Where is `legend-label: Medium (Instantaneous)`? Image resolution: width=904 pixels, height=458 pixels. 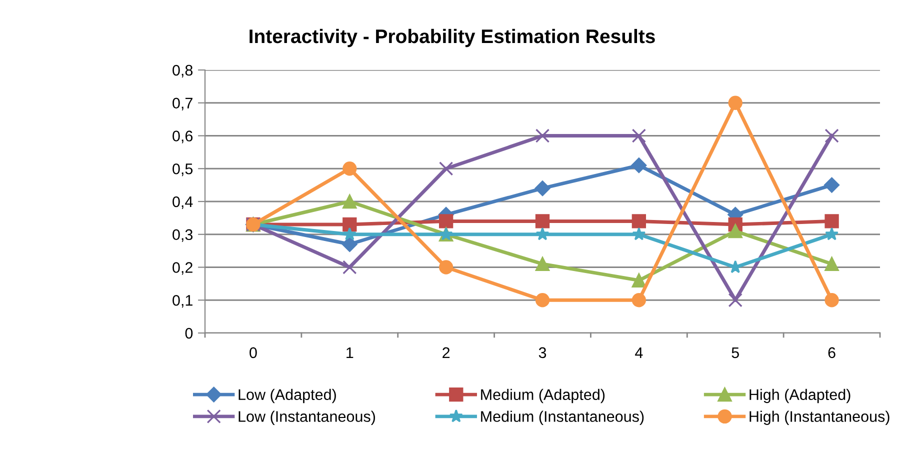
legend-label: Medium (Instantaneous) is located at coordinates (562, 417).